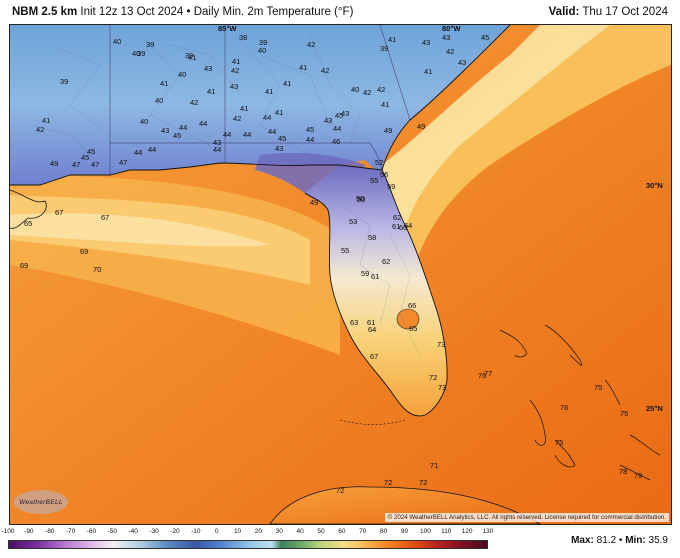 Image resolution: width=680 pixels, height=558 pixels. Describe the element at coordinates (408, 319) in the screenshot. I see `lake-okeechobee` at that location.